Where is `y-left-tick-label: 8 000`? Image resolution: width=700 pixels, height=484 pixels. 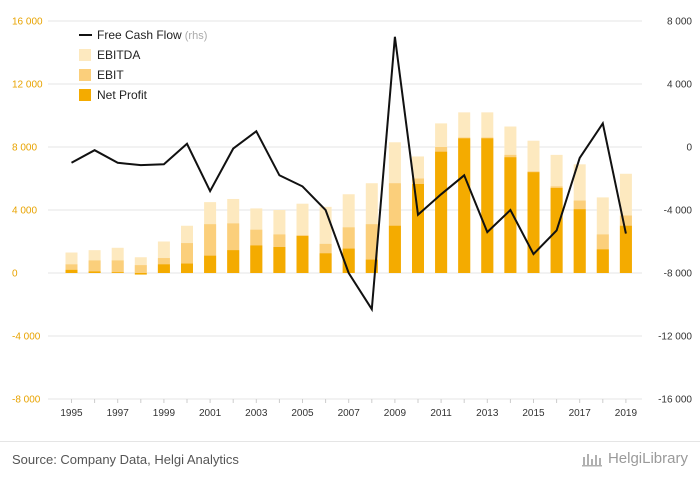 y-left-tick-label: 8 000 is located at coordinates (24, 148).